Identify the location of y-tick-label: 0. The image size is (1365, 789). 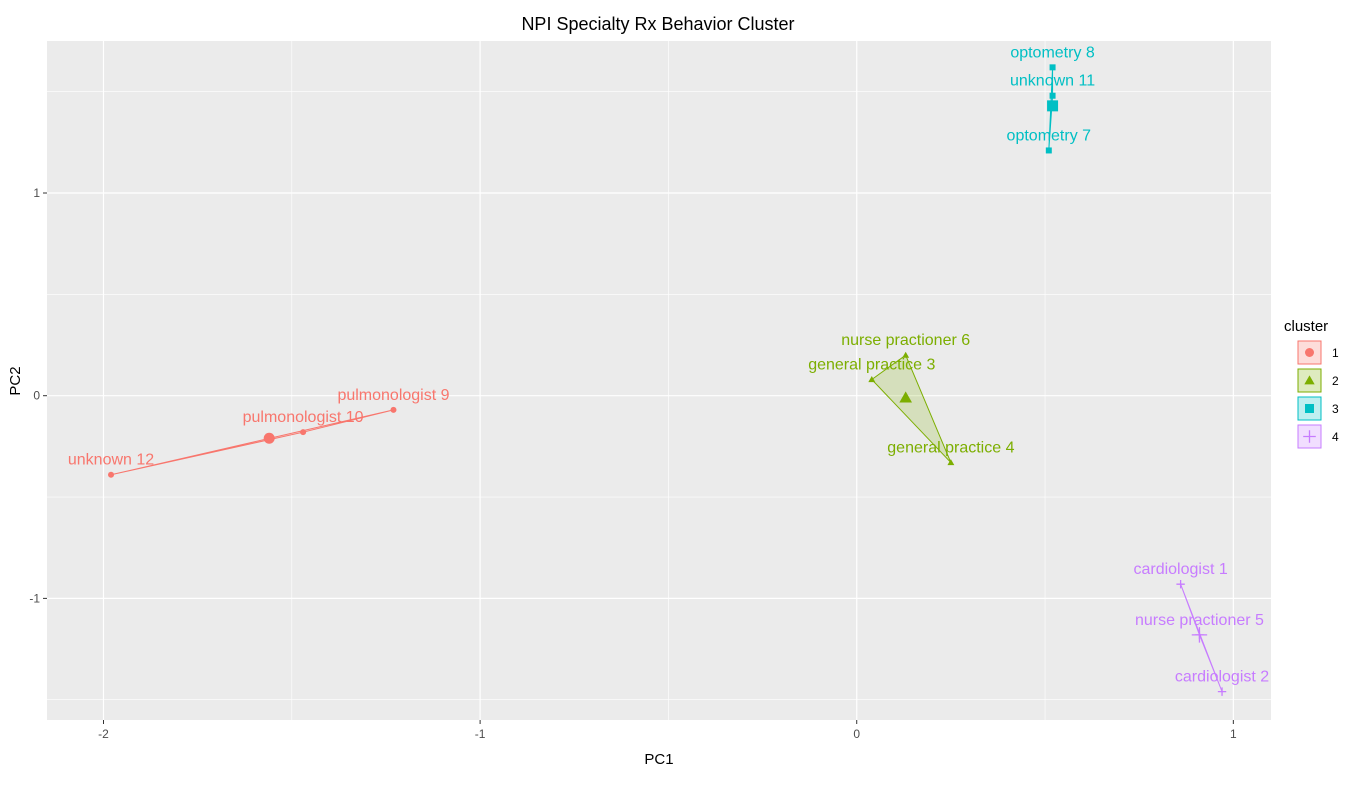
(36, 396).